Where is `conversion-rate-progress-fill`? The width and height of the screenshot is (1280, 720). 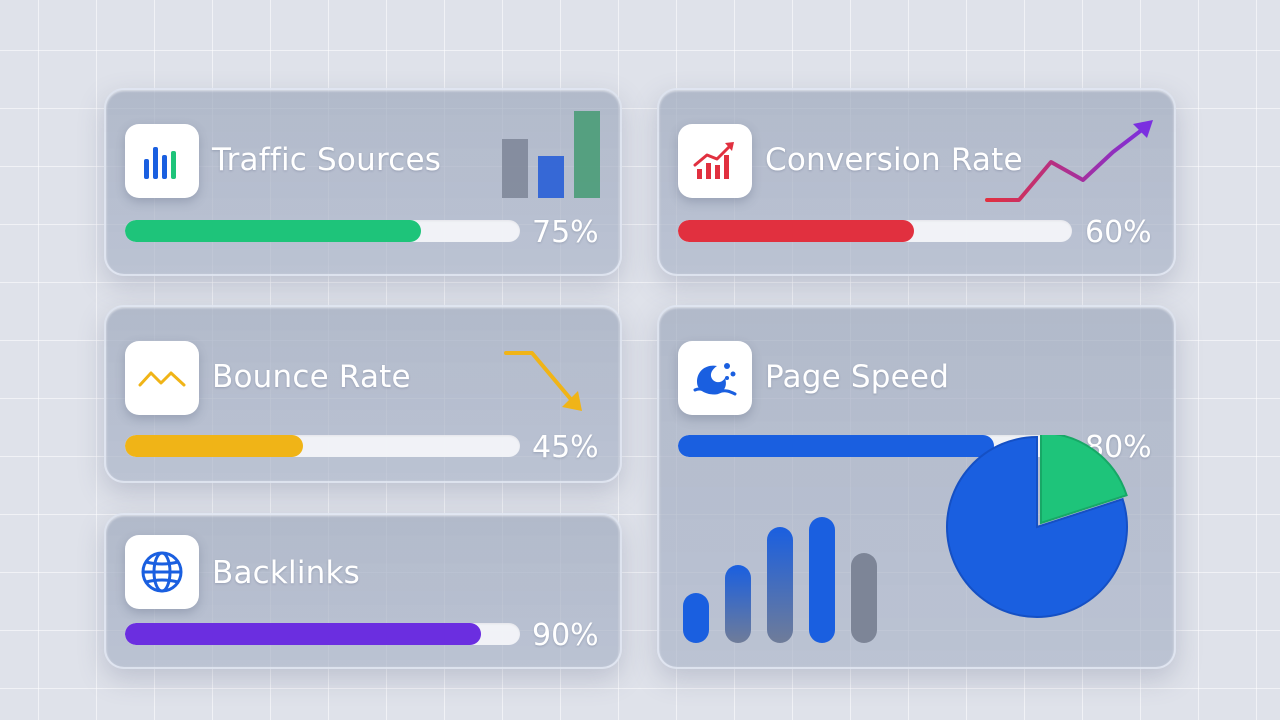
conversion-rate-progress-fill is located at coordinates (796, 231).